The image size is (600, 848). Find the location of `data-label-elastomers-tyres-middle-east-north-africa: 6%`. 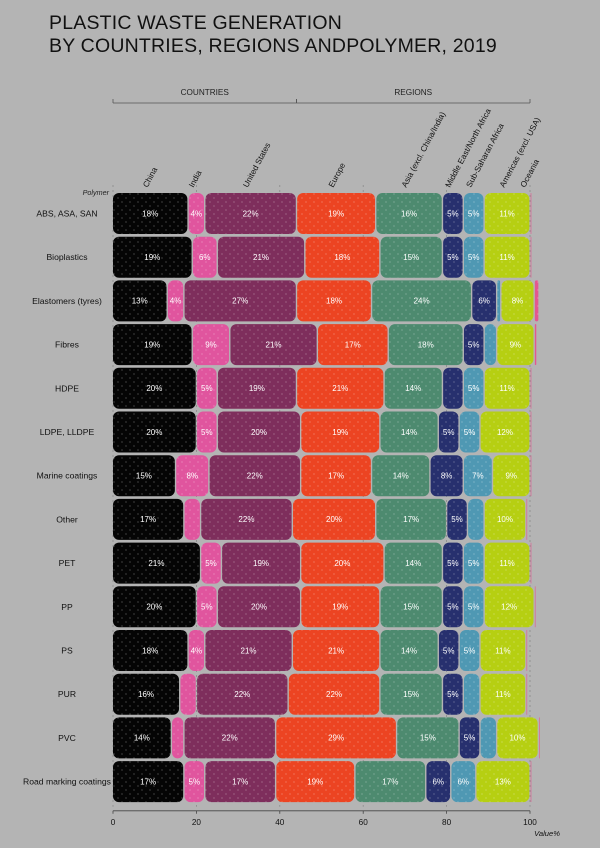

data-label-elastomers-tyres-middle-east-north-africa: 6% is located at coordinates (484, 301).